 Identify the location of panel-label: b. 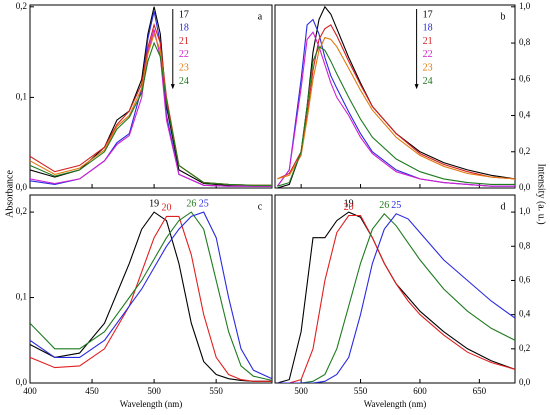
(503, 16).